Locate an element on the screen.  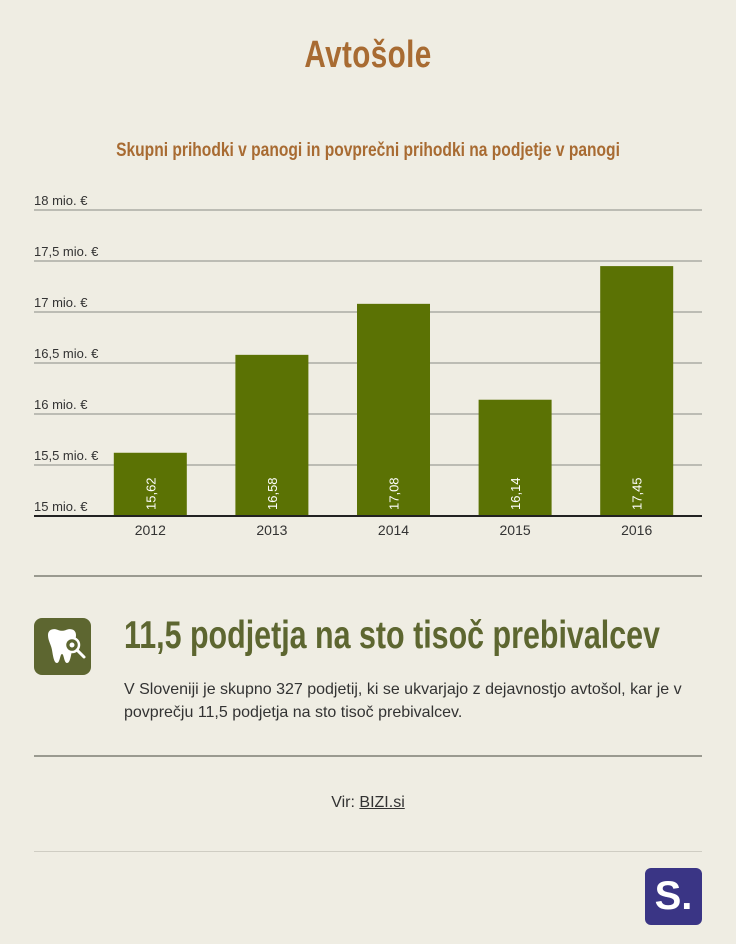
y-tick-label: 16,5 mio. € is located at coordinates (66, 353).